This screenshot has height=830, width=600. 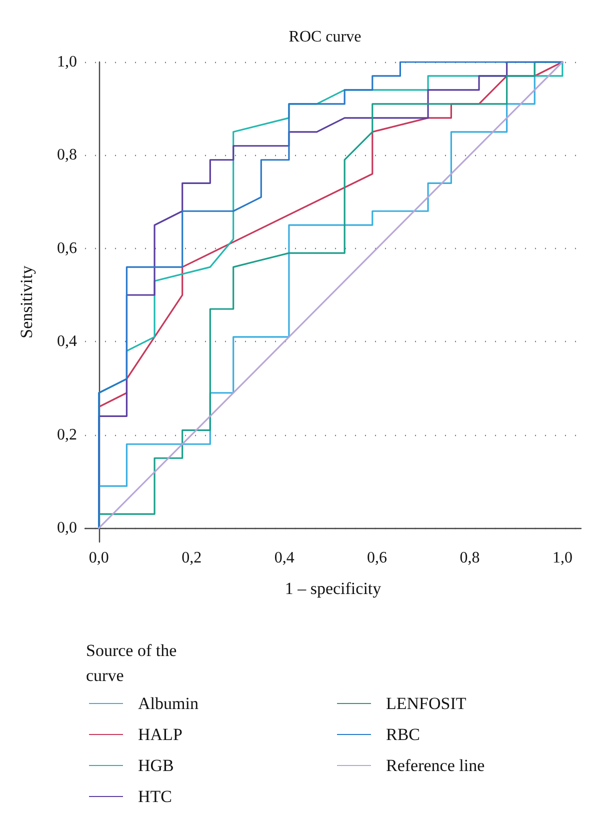 I want to click on x-tick-label: 0,2, so click(x=192, y=558).